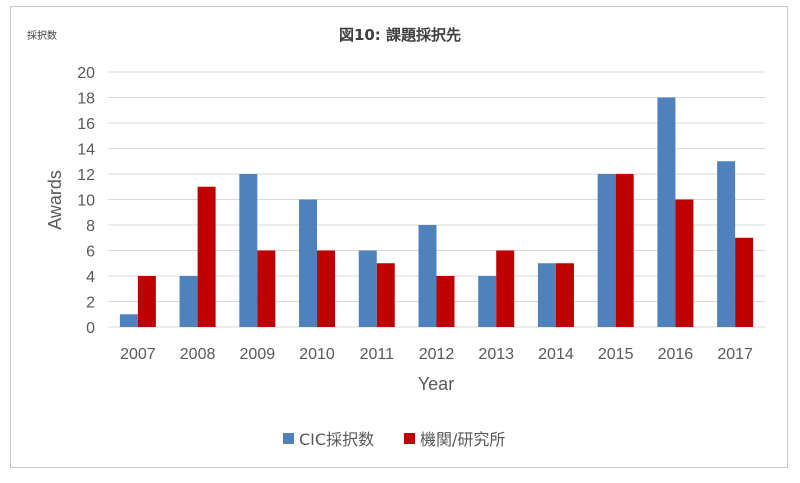 This screenshot has width=800, height=483. What do you see at coordinates (505, 288) in the screenshot?
I see `bar-institute-2013` at bounding box center [505, 288].